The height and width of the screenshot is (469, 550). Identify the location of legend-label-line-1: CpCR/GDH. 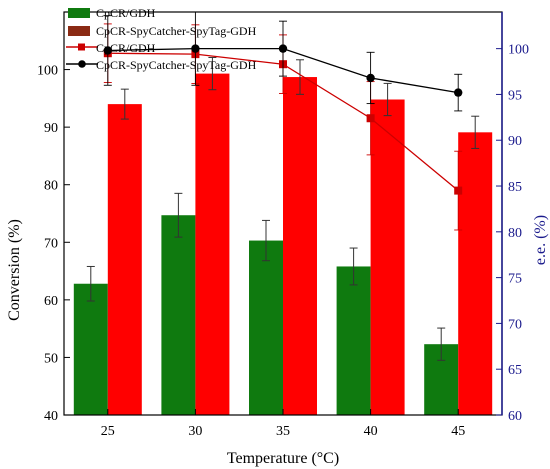
(126, 48).